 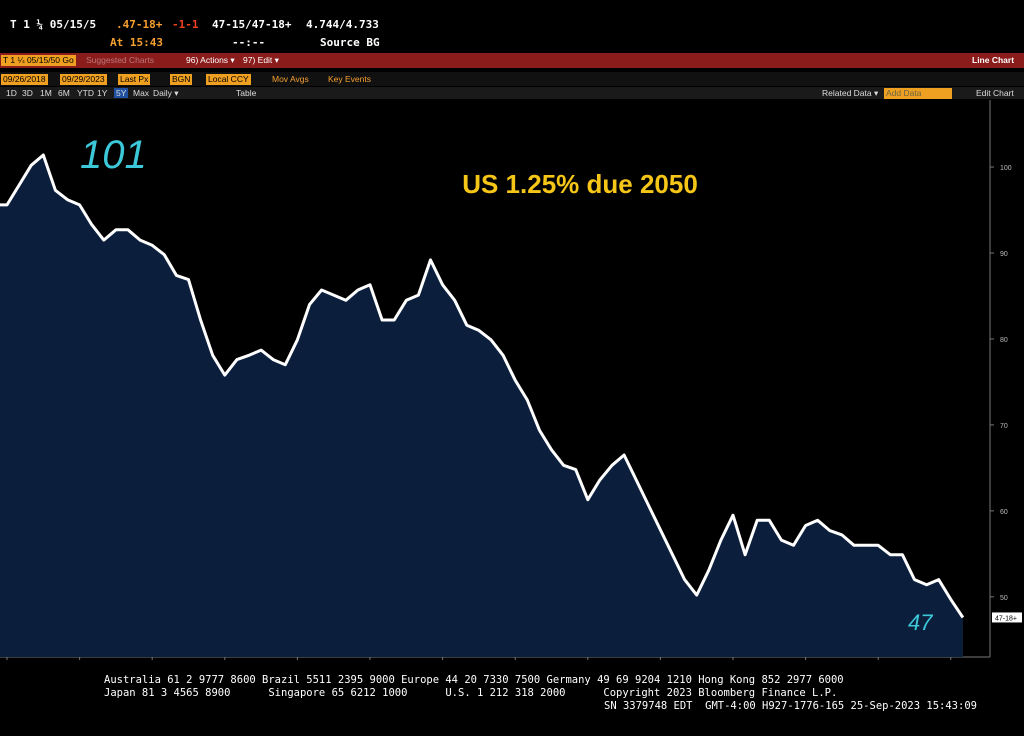 What do you see at coordinates (1004, 254) in the screenshot?
I see `y-tick-label: 90` at bounding box center [1004, 254].